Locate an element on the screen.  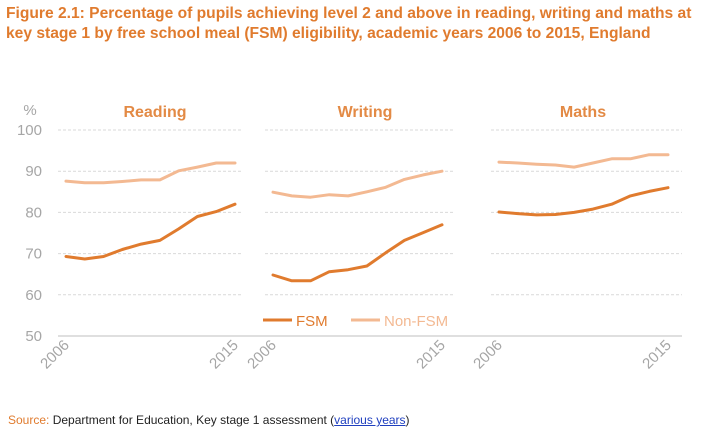
y-tick-label: 90 is located at coordinates (33, 171).